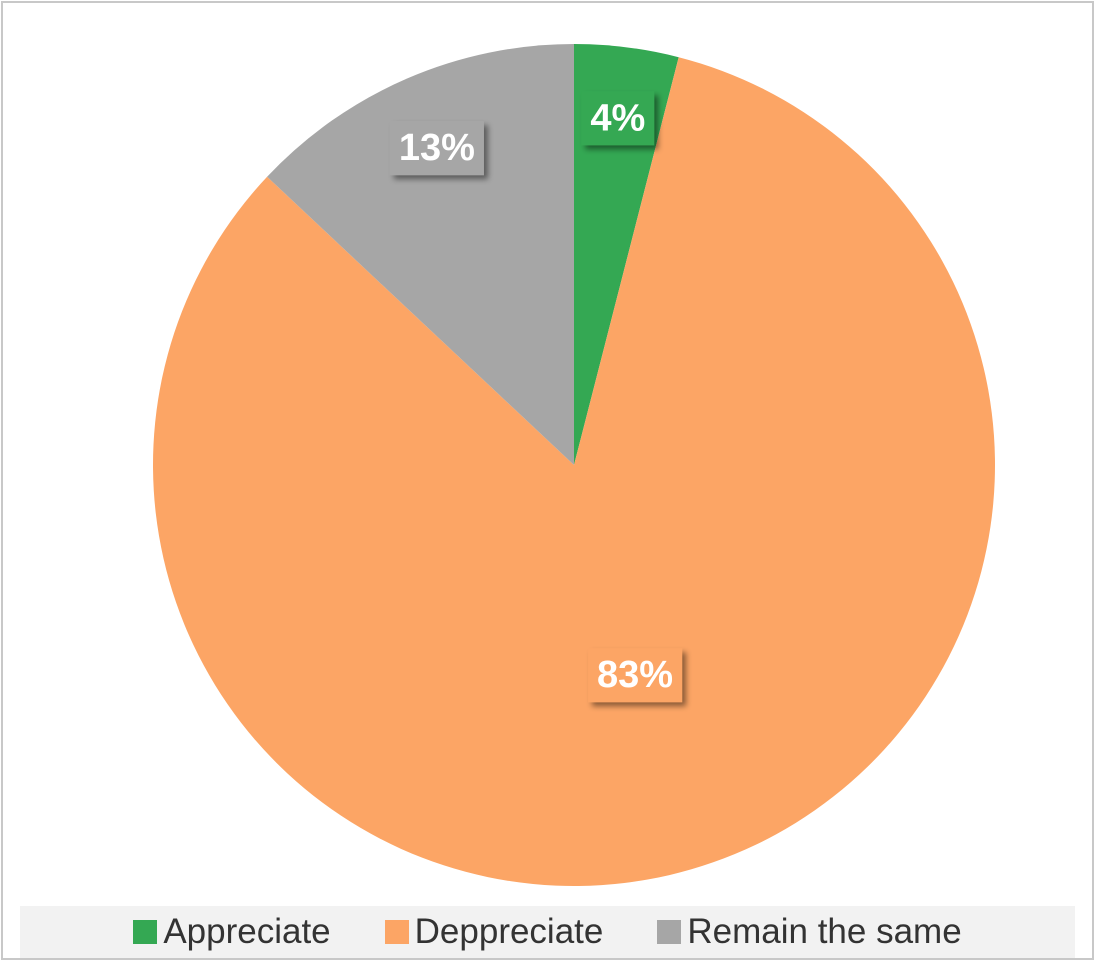 This screenshot has height=963, width=1097. I want to click on data-label-text-appreciate: 4%, so click(617, 118).